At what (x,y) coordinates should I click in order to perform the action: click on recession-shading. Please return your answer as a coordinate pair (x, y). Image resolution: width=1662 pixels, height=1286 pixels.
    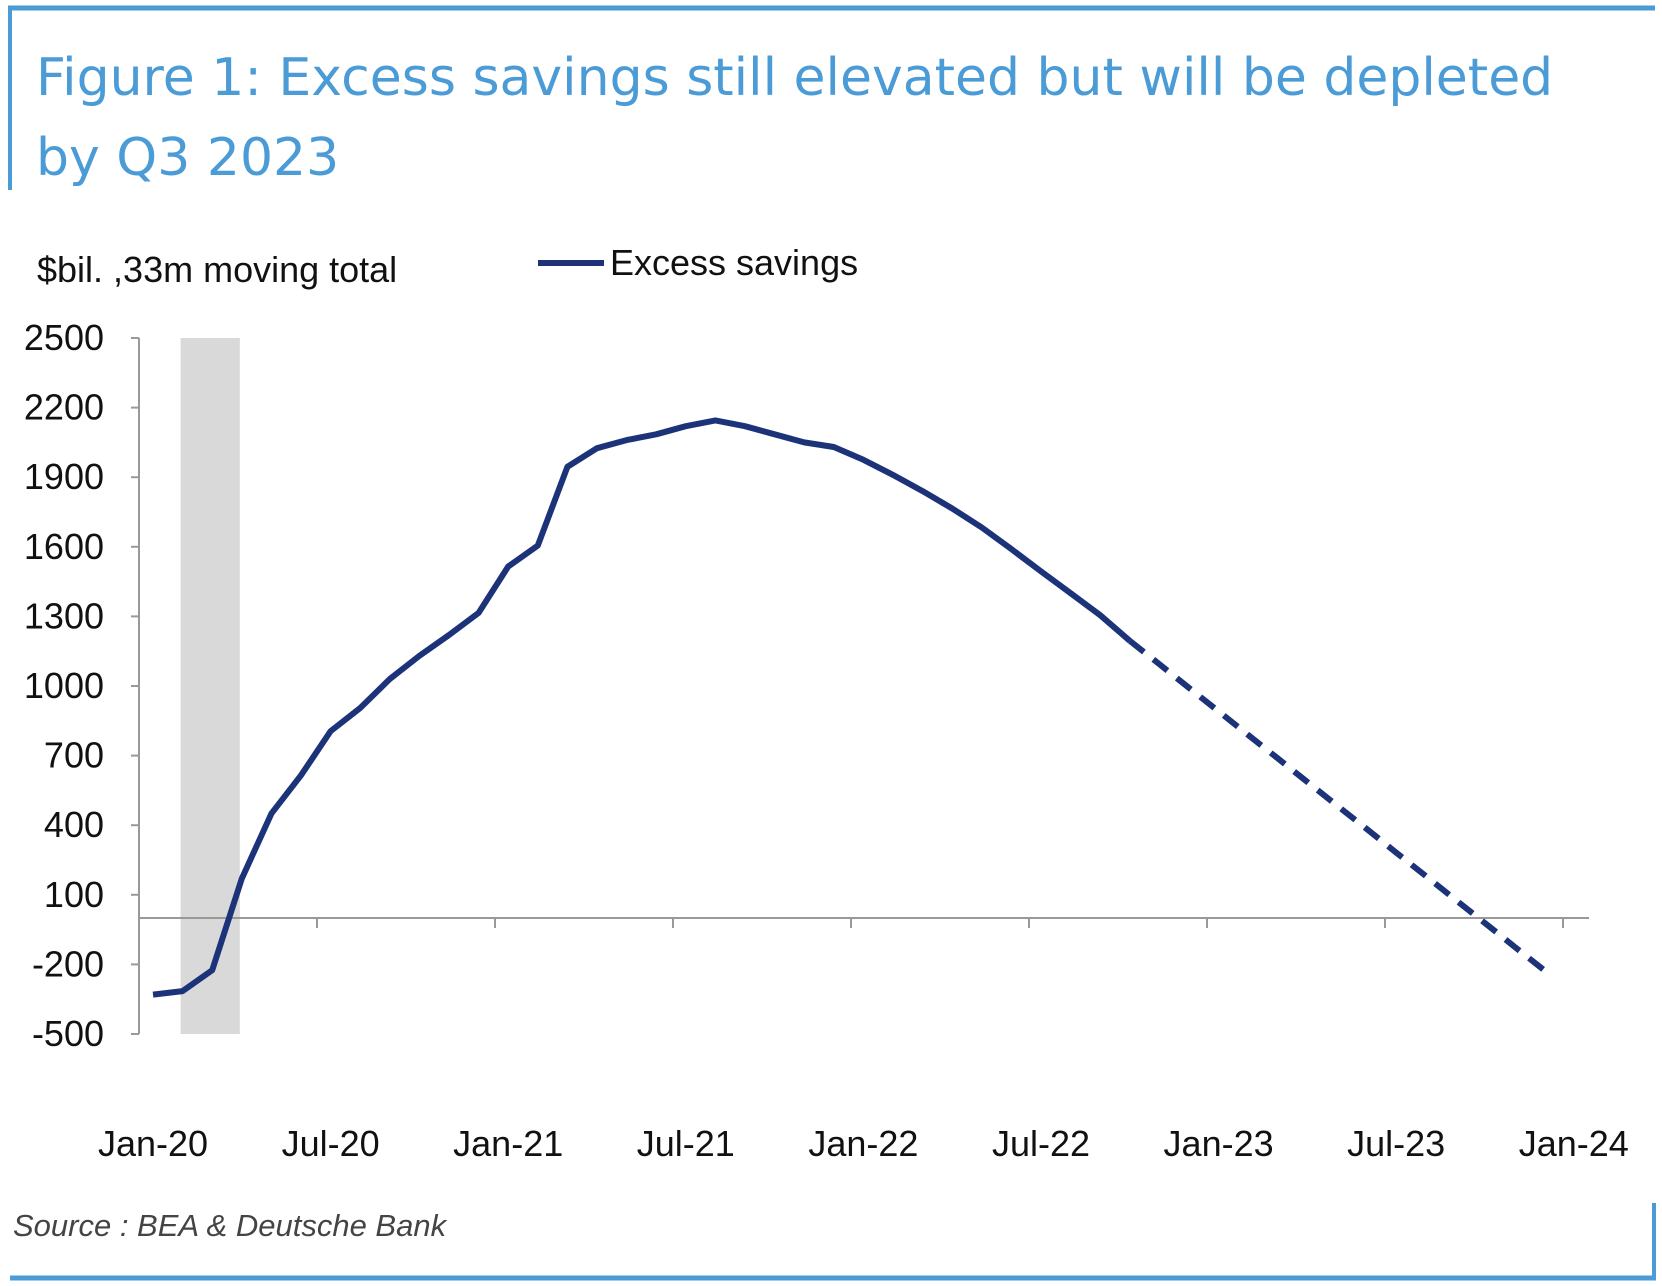
    Looking at the image, I should click on (210, 686).